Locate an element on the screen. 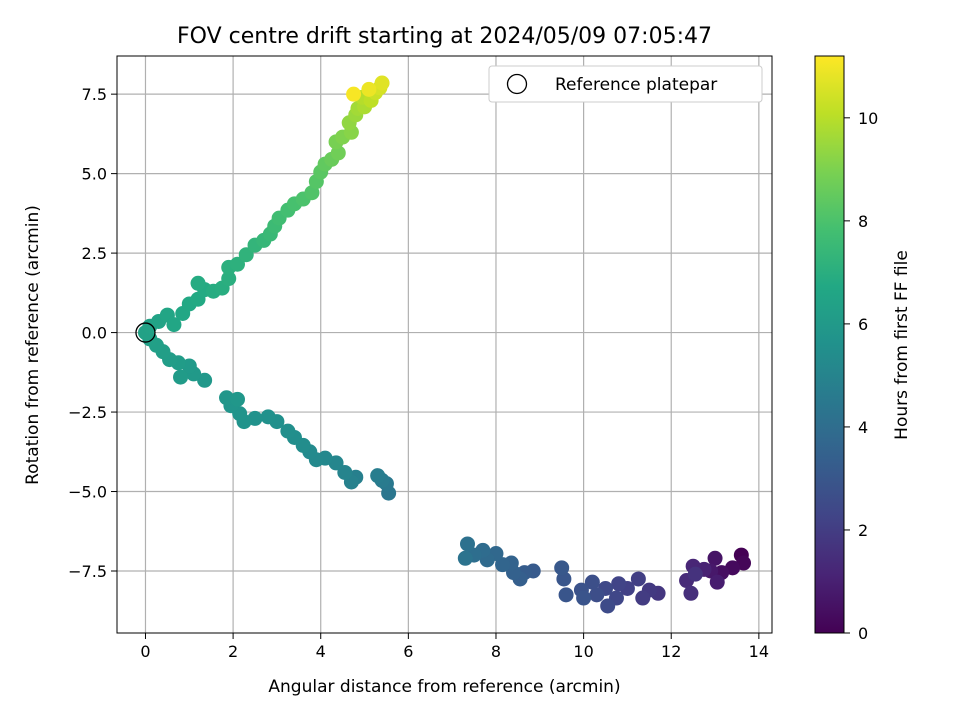 The height and width of the screenshot is (720, 960). y-axis: −7.5 −5.0 −2.5 0.0 2.5 5.0 7.5 is located at coordinates (92, 333).